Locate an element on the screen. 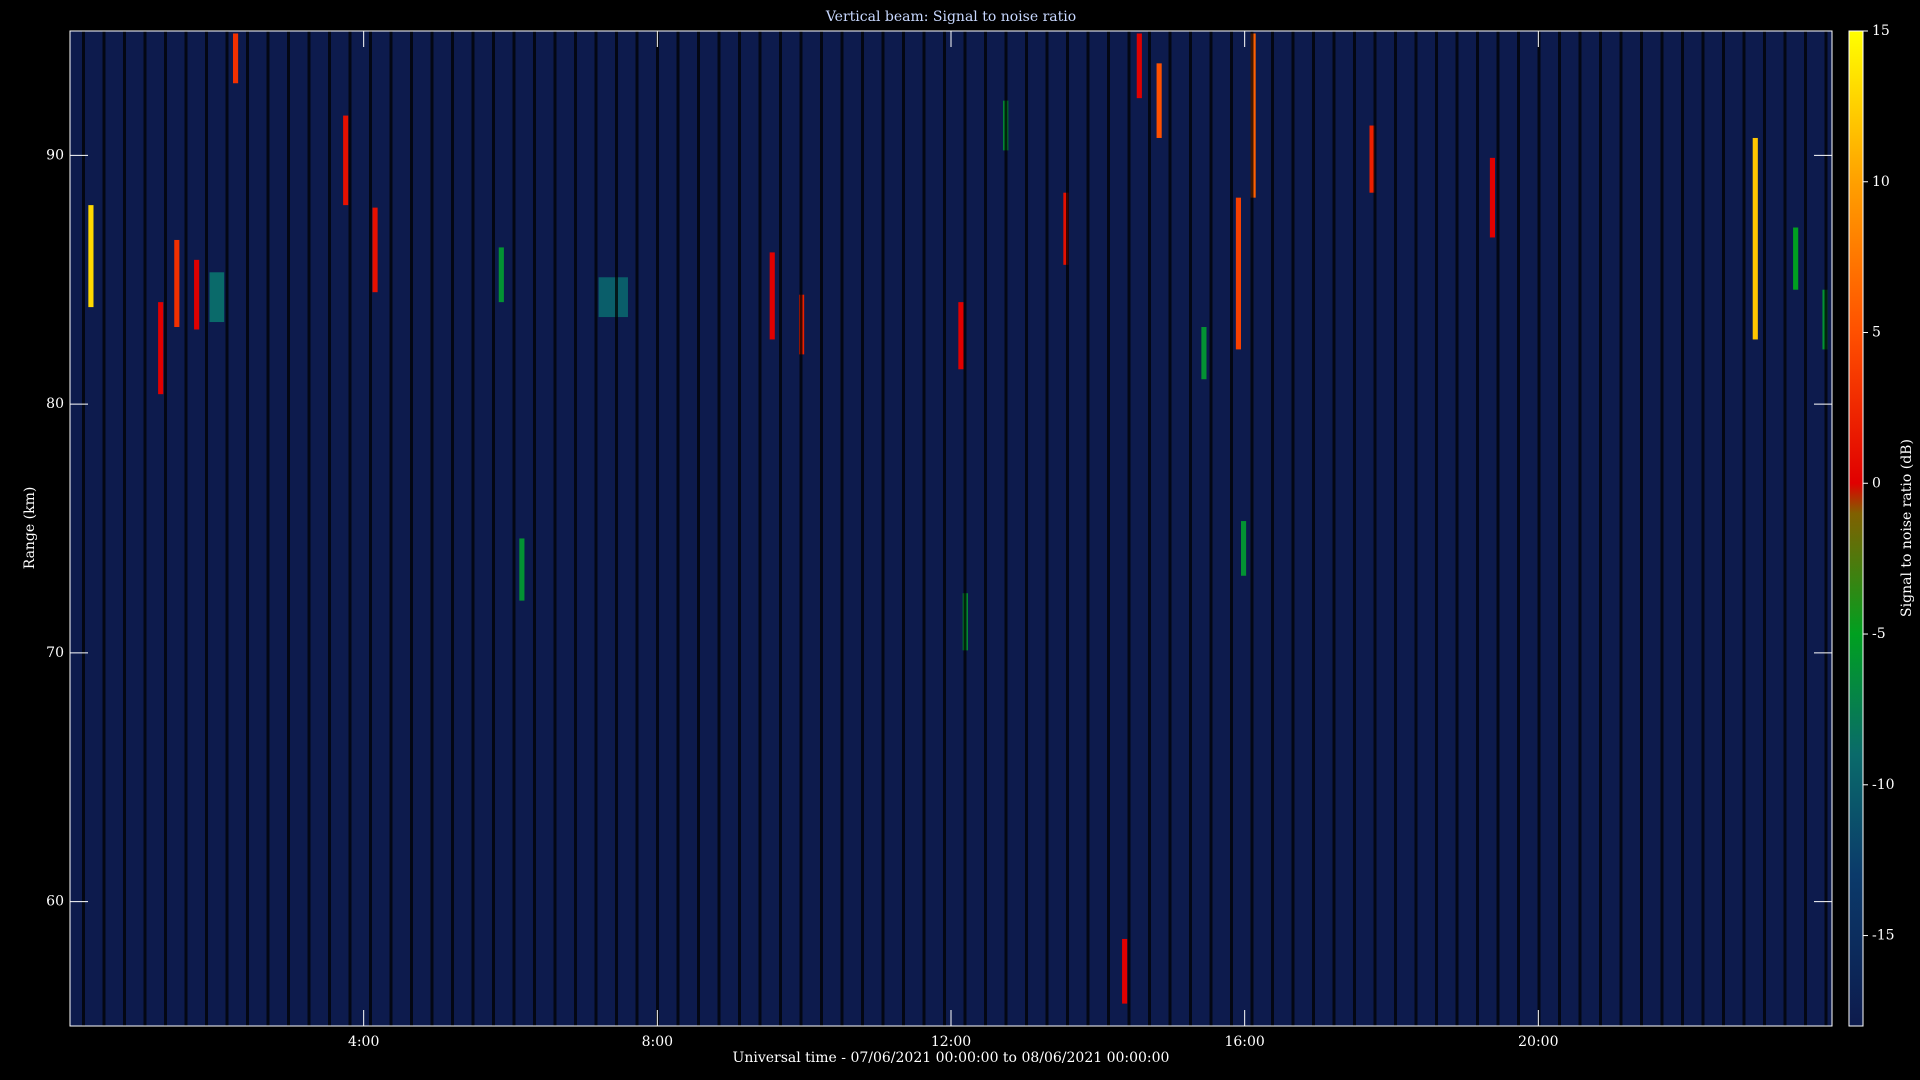 The image size is (1920, 1080). colorbar-label: Signal to noise ratio (dB) is located at coordinates (1907, 528).